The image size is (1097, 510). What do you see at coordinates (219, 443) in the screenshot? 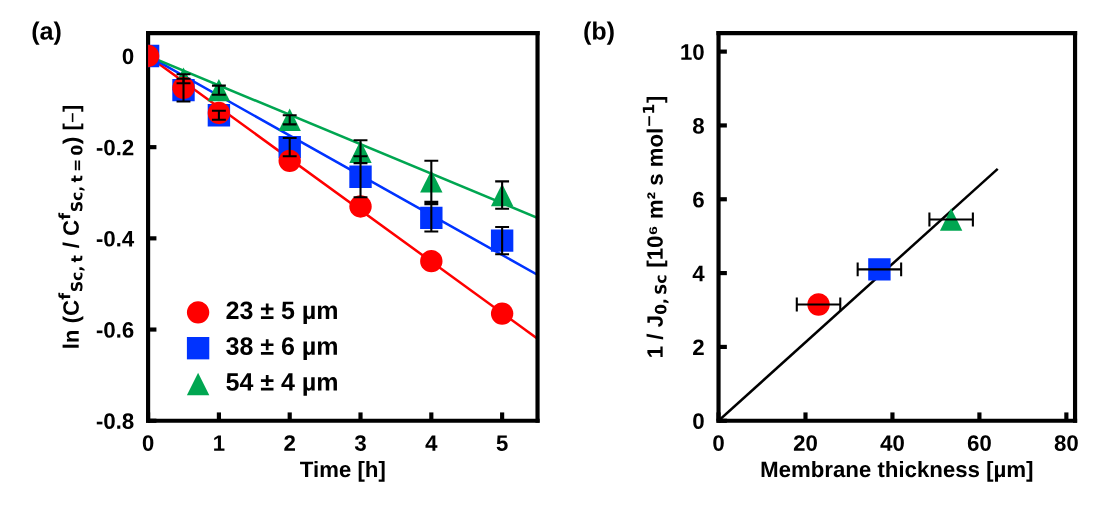
I see `x-tick-label: 1` at bounding box center [219, 443].